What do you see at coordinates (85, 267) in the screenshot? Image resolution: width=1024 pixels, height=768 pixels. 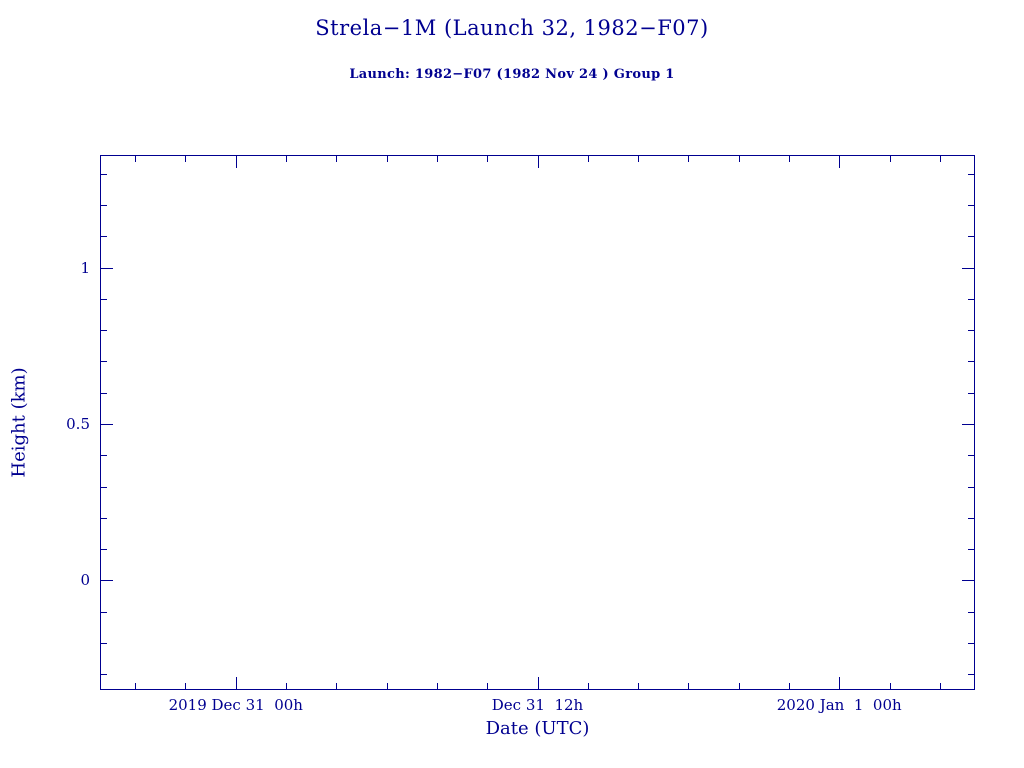 I see `y-tick-label: 1` at bounding box center [85, 267].